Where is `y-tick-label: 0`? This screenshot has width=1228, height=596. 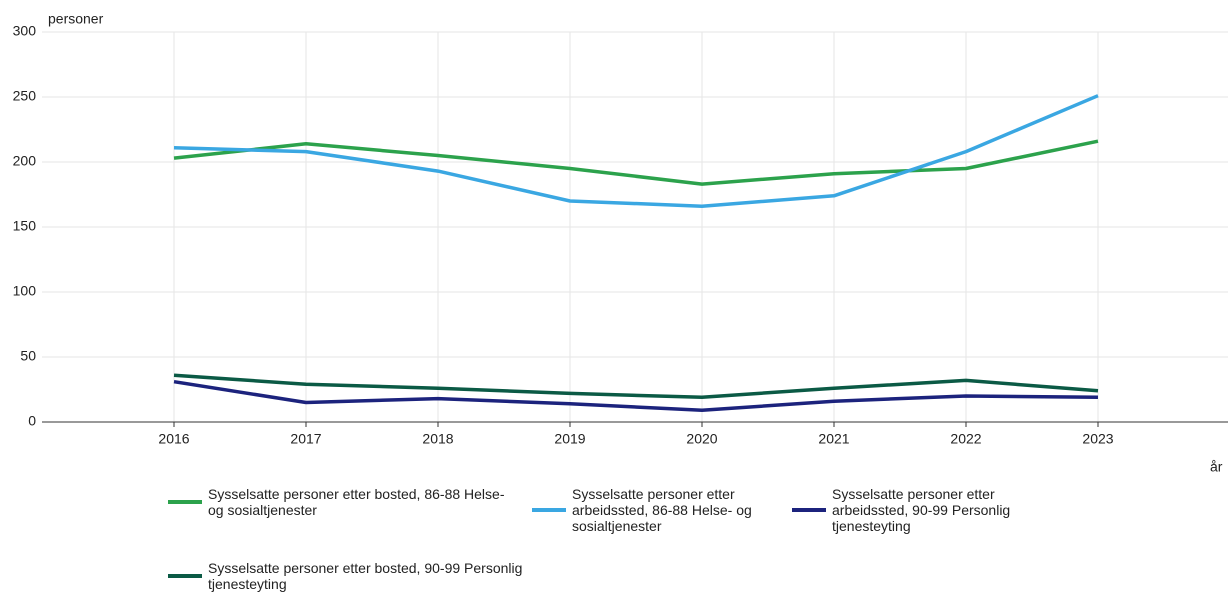
y-tick-label: 0 is located at coordinates (32, 421).